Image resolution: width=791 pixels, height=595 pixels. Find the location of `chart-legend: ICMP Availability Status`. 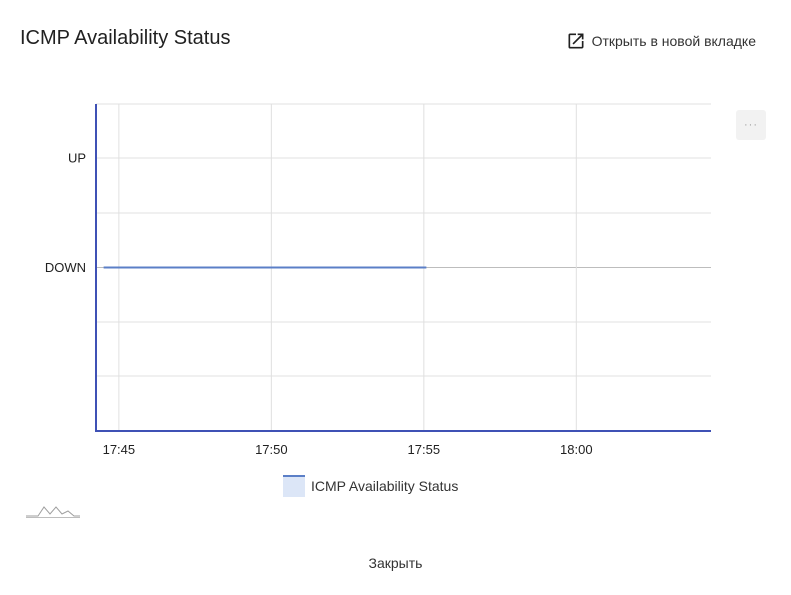

chart-legend: ICMP Availability Status is located at coordinates (370, 486).